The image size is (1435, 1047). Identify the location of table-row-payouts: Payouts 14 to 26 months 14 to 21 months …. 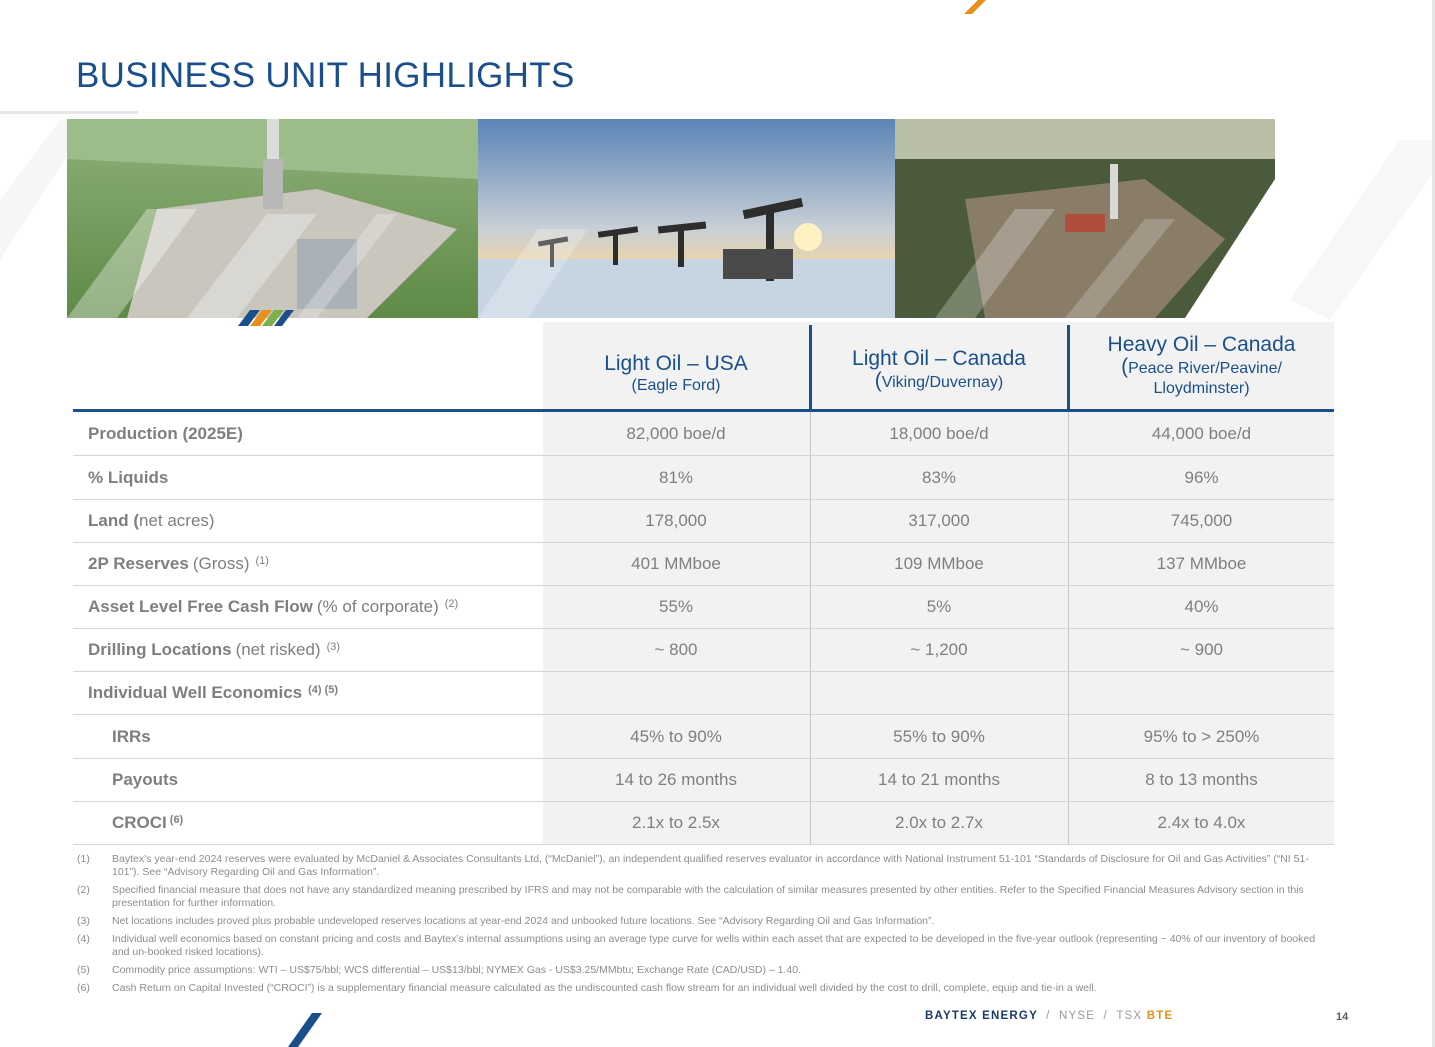
(703, 780).